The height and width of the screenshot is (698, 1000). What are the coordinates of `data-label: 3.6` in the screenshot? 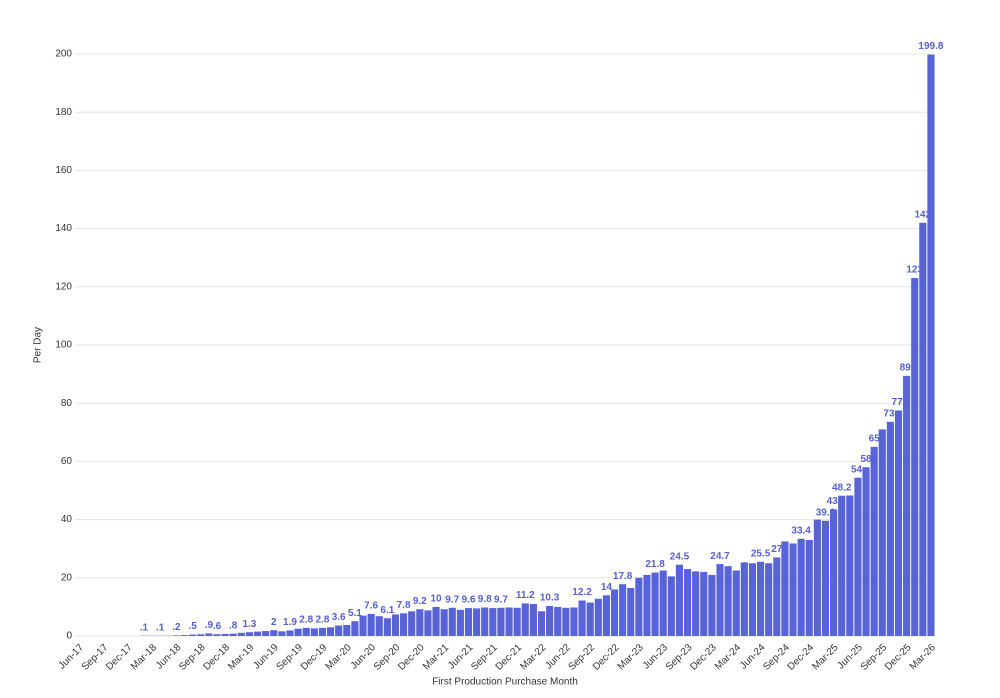 It's located at (339, 617).